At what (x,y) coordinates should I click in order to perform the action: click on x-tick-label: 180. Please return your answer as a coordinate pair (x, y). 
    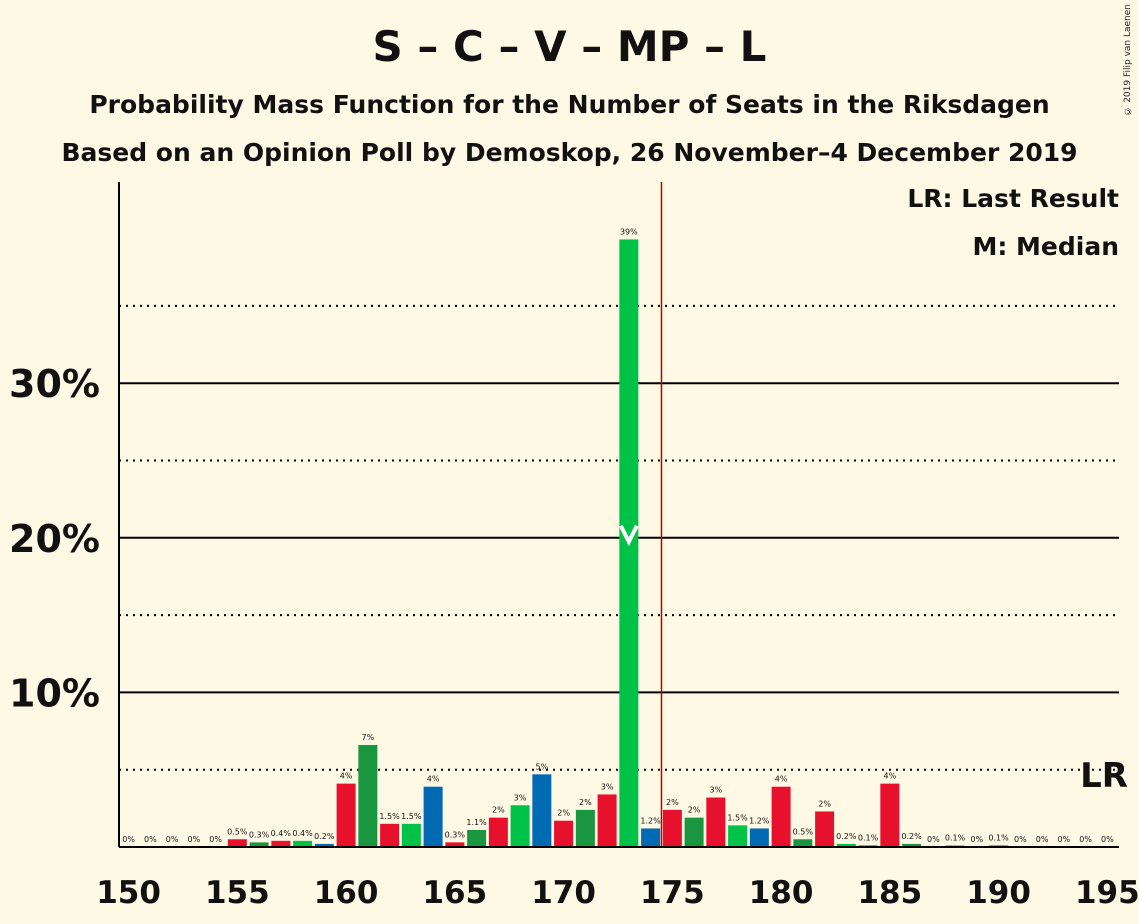
    Looking at the image, I should click on (781, 893).